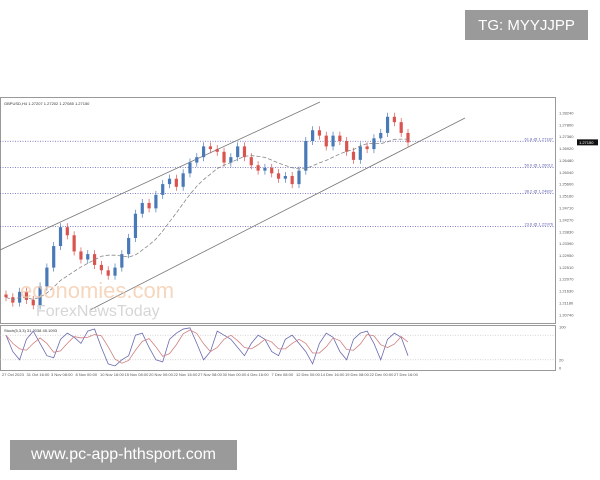 The width and height of the screenshot is (600, 480). What do you see at coordinates (112, 374) in the screenshot?
I see `x-tick-label: 10 Nov 16:00` at bounding box center [112, 374].